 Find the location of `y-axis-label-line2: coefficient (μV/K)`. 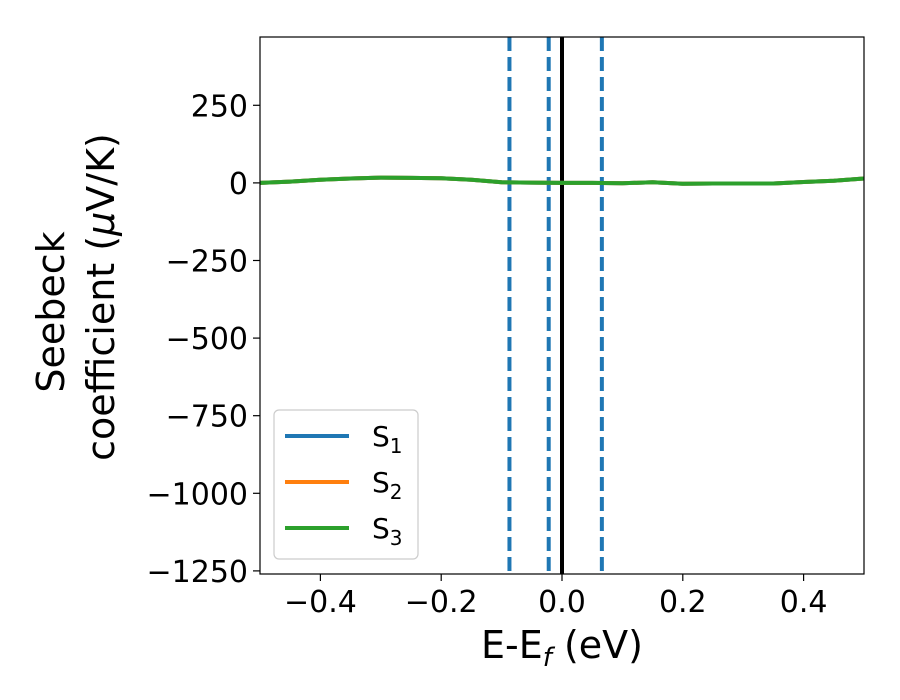

y-axis-label-line2: coefficient (μV/K) is located at coordinates (101, 297).